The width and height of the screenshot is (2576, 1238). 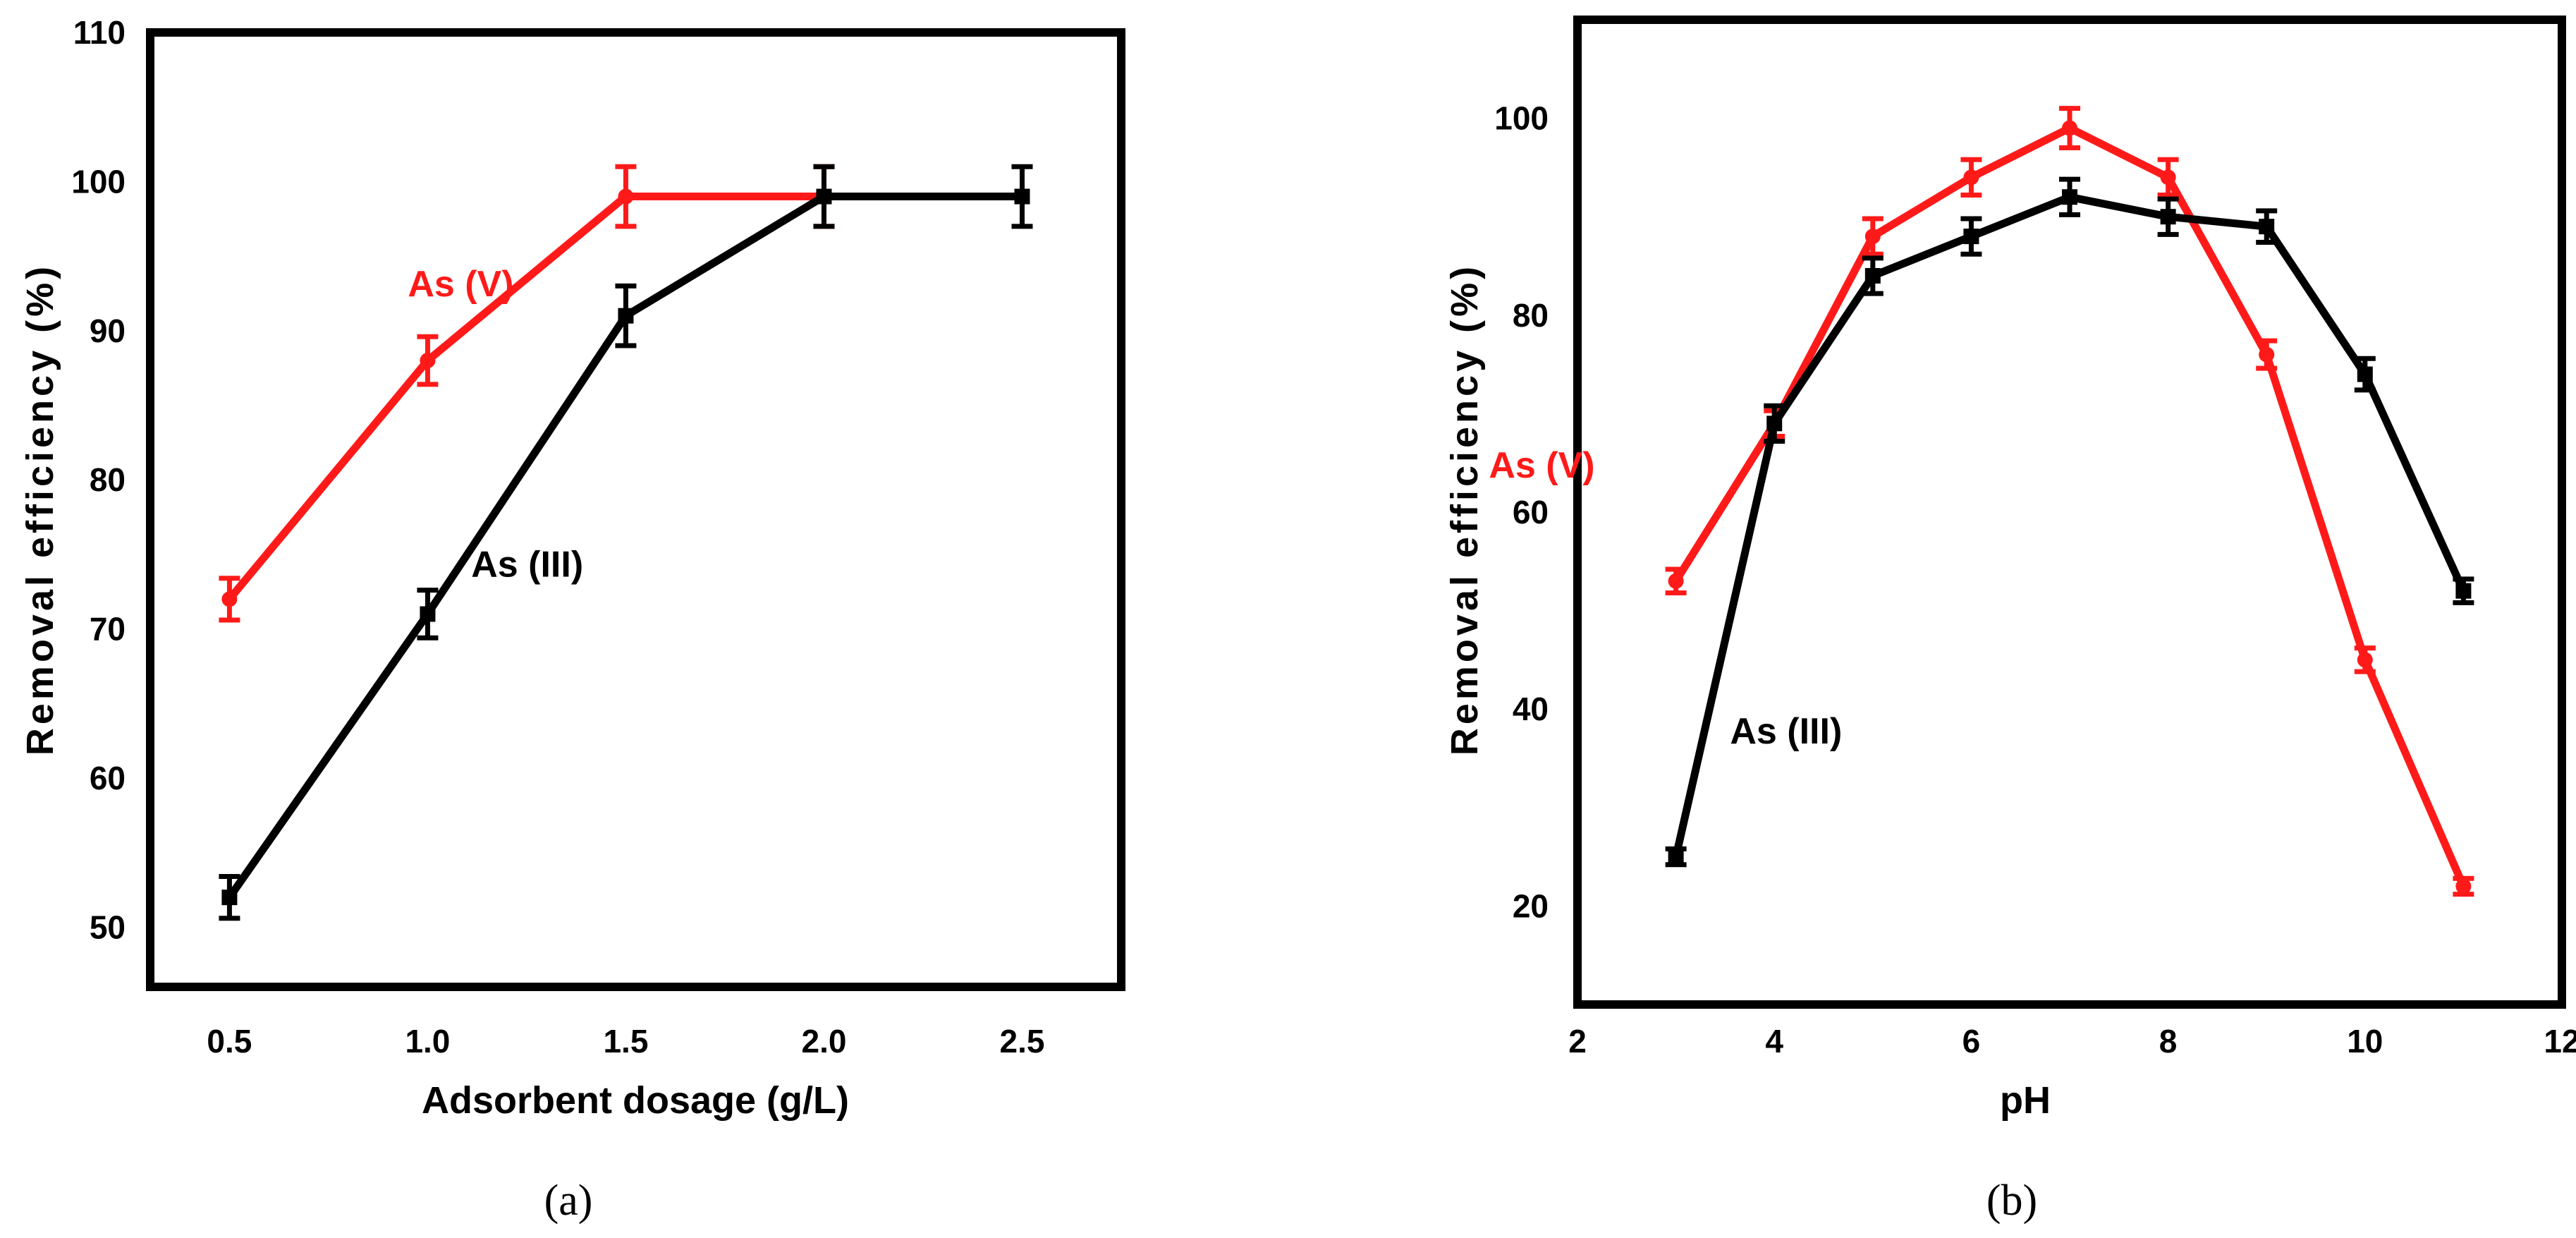 What do you see at coordinates (1774, 1041) in the screenshot?
I see `x-tick-label: 4` at bounding box center [1774, 1041].